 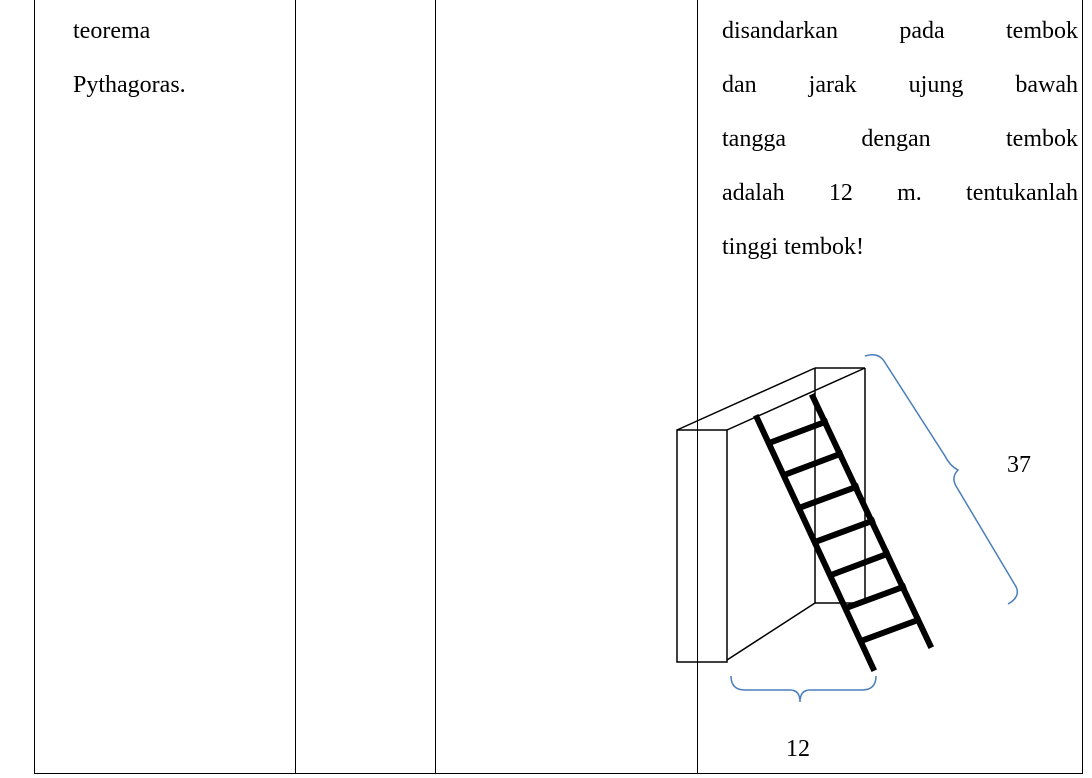 I want to click on text-line: teorema, so click(x=112, y=31).